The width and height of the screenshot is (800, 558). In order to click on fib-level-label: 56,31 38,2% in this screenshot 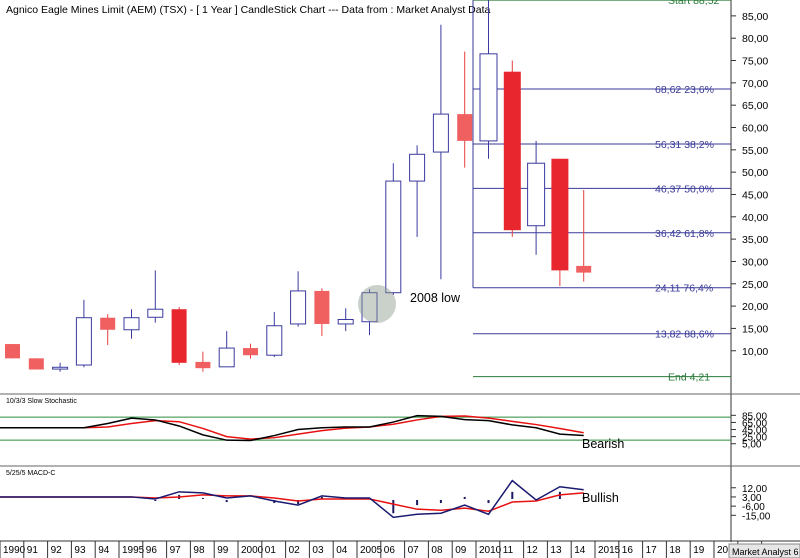, I will do `click(684, 145)`.